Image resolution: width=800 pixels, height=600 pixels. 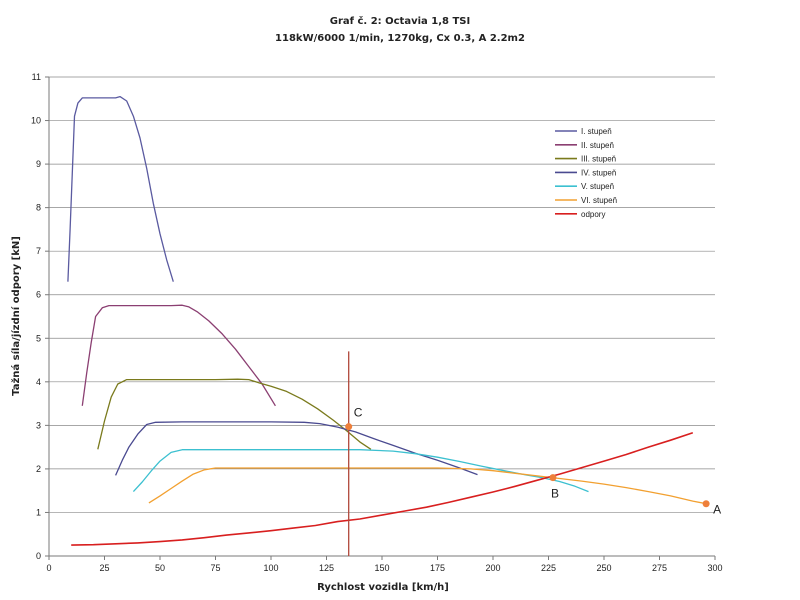 I want to click on y-axis-label: Tažná síla/jízdní odpory [kN], so click(x=16, y=316).